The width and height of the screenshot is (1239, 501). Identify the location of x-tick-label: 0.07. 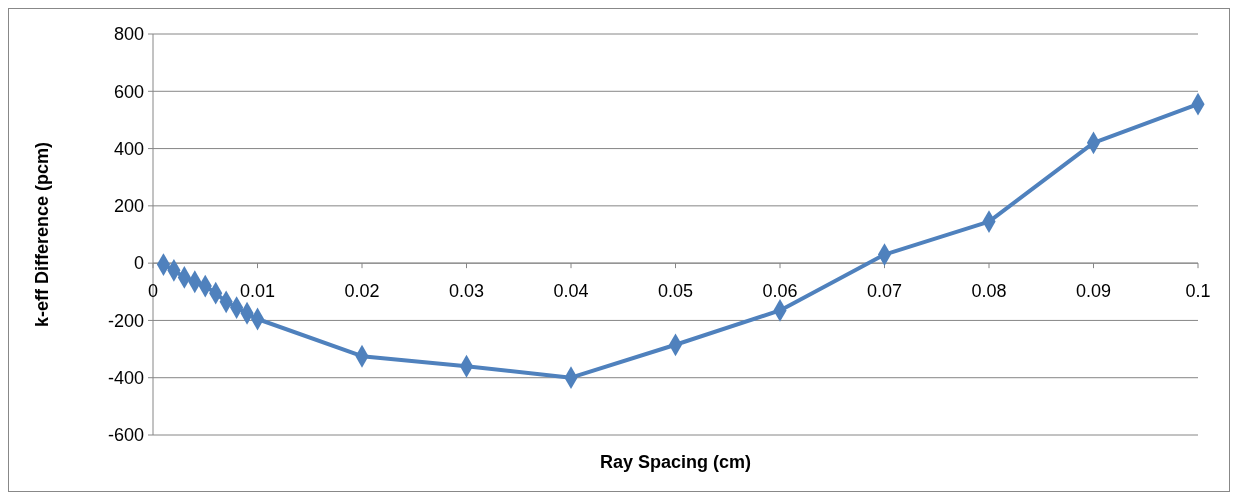
(884, 291).